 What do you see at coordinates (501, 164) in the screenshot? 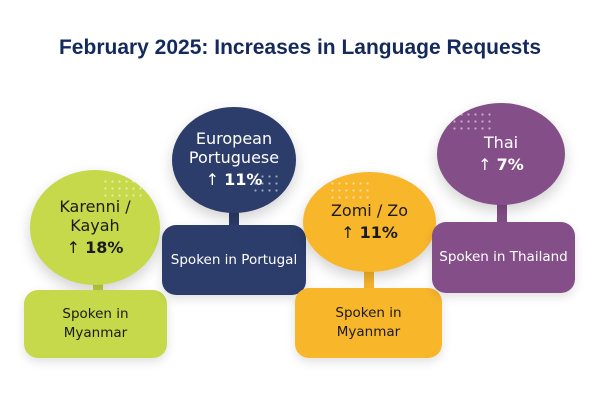
I see `change-value: ↑ 7%` at bounding box center [501, 164].